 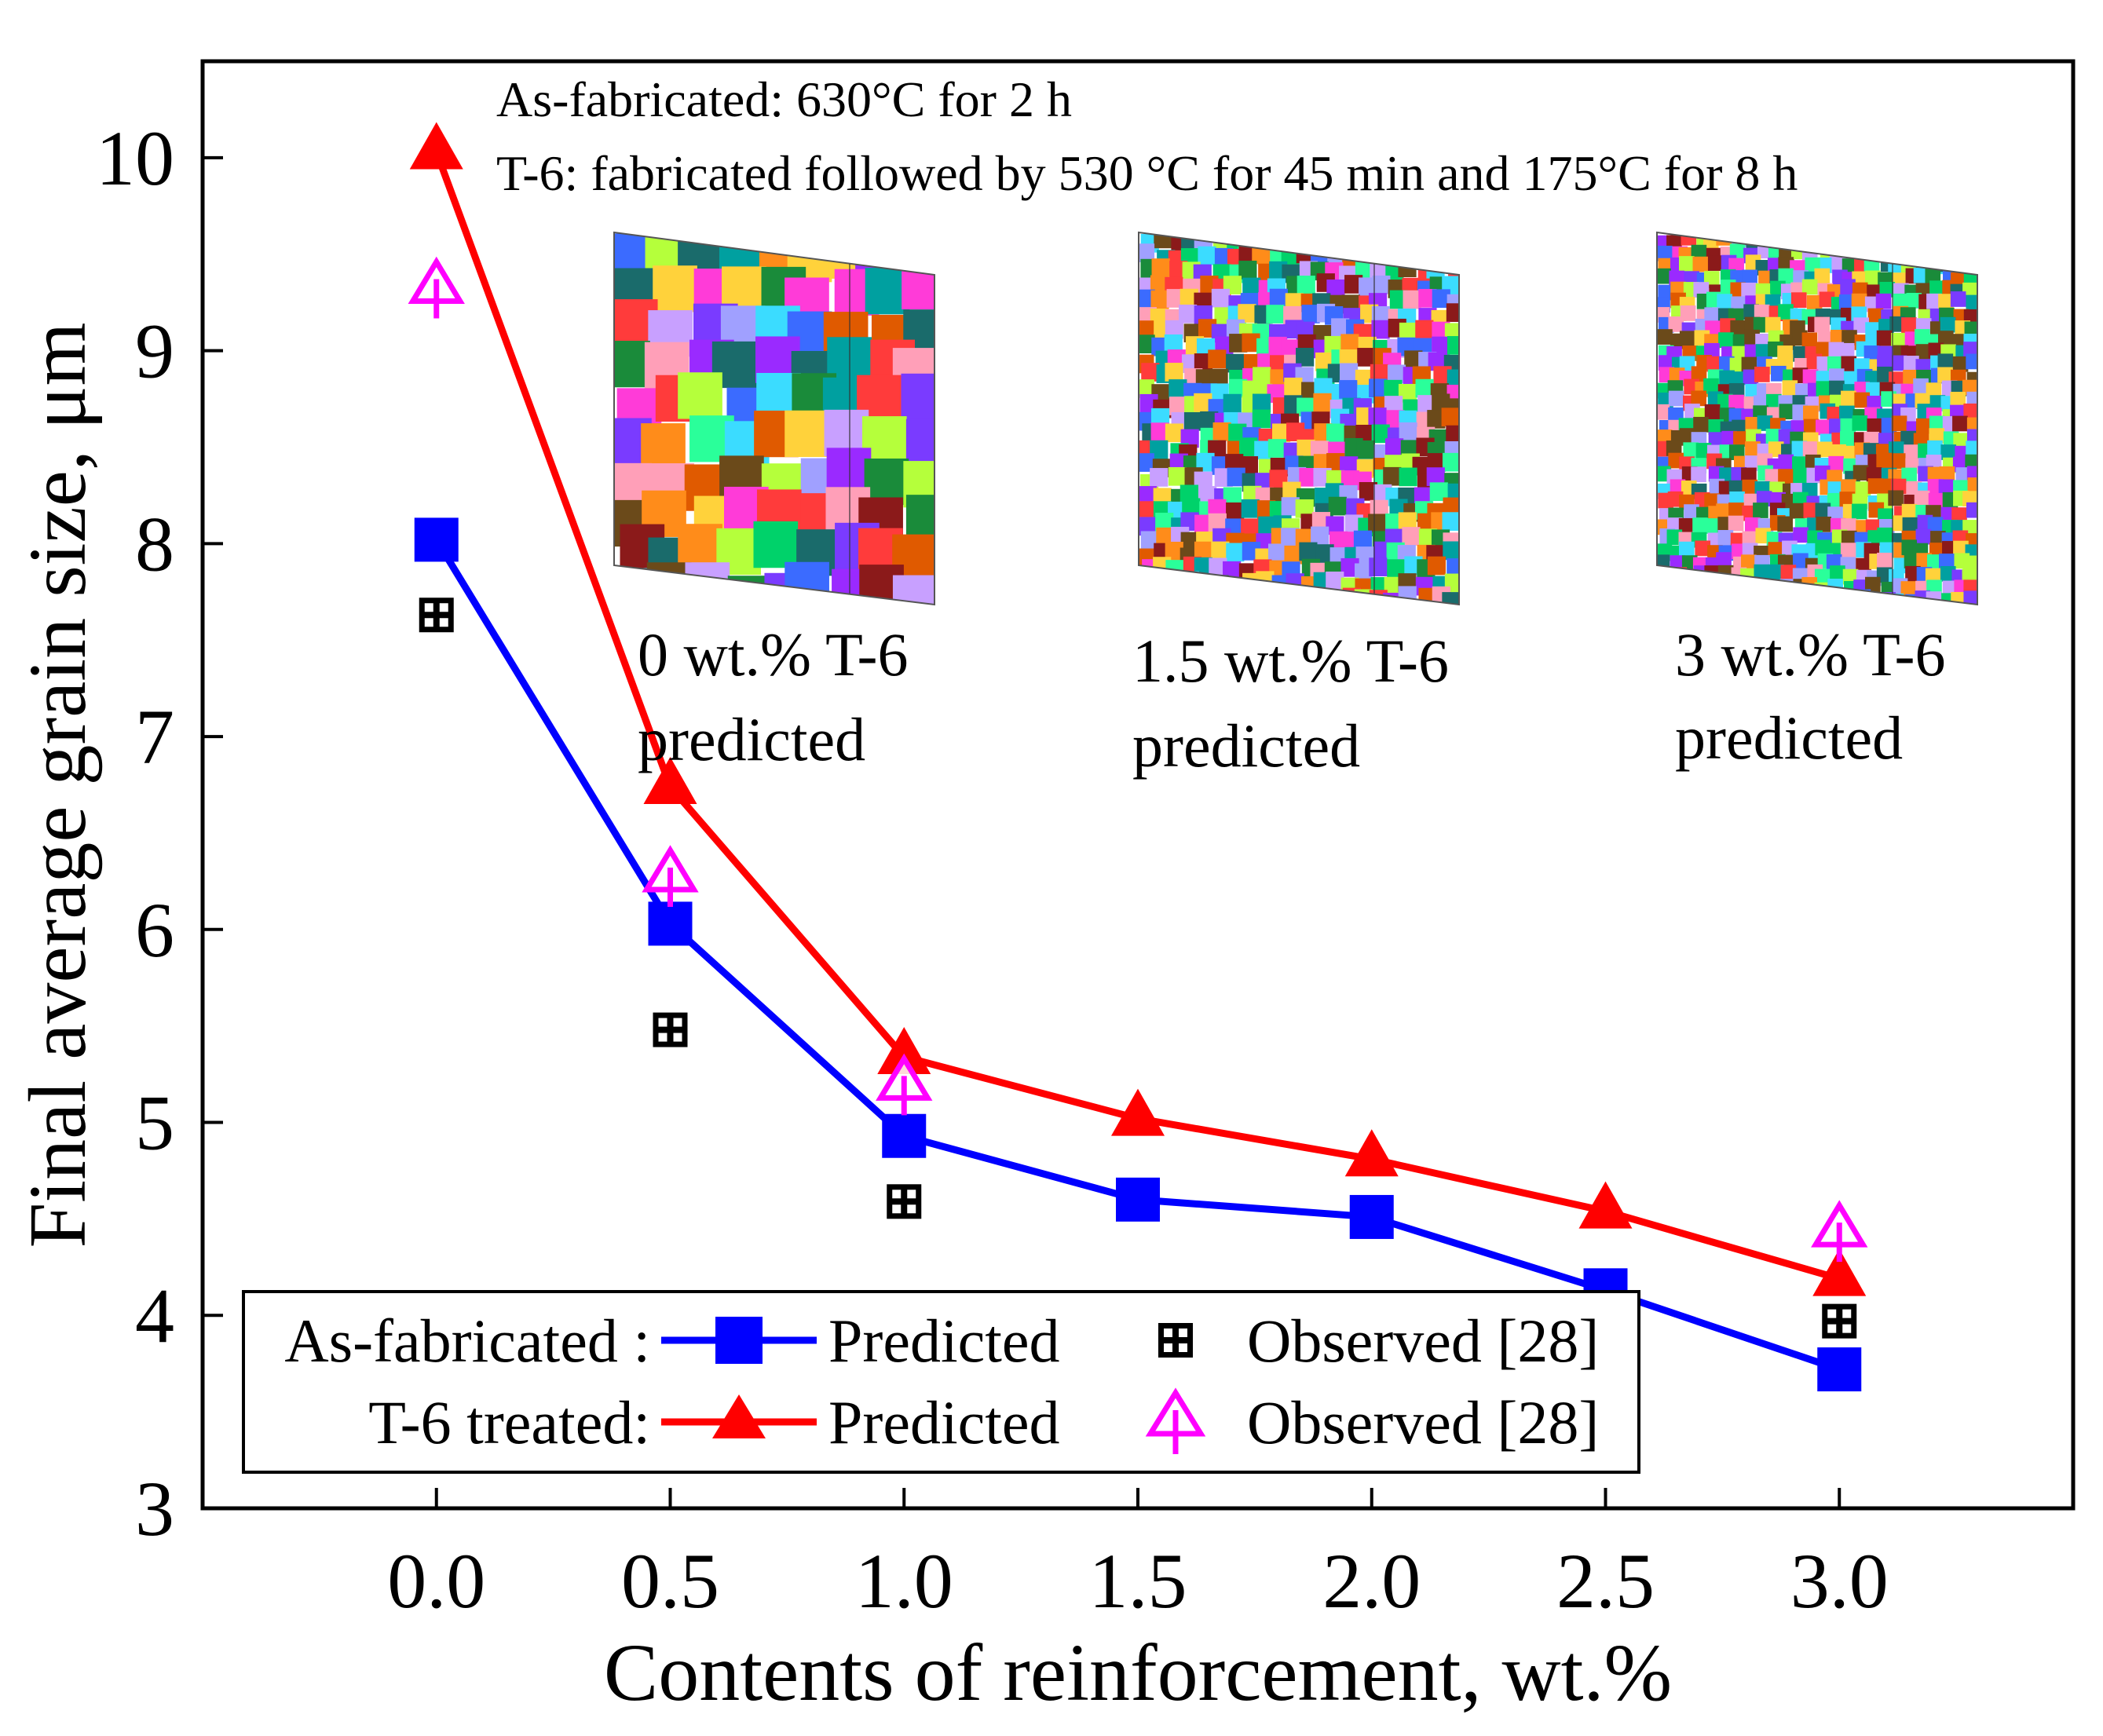 I want to click on inset-label-1p5wt: 1.5 wt.% T-6, so click(x=1290, y=661).